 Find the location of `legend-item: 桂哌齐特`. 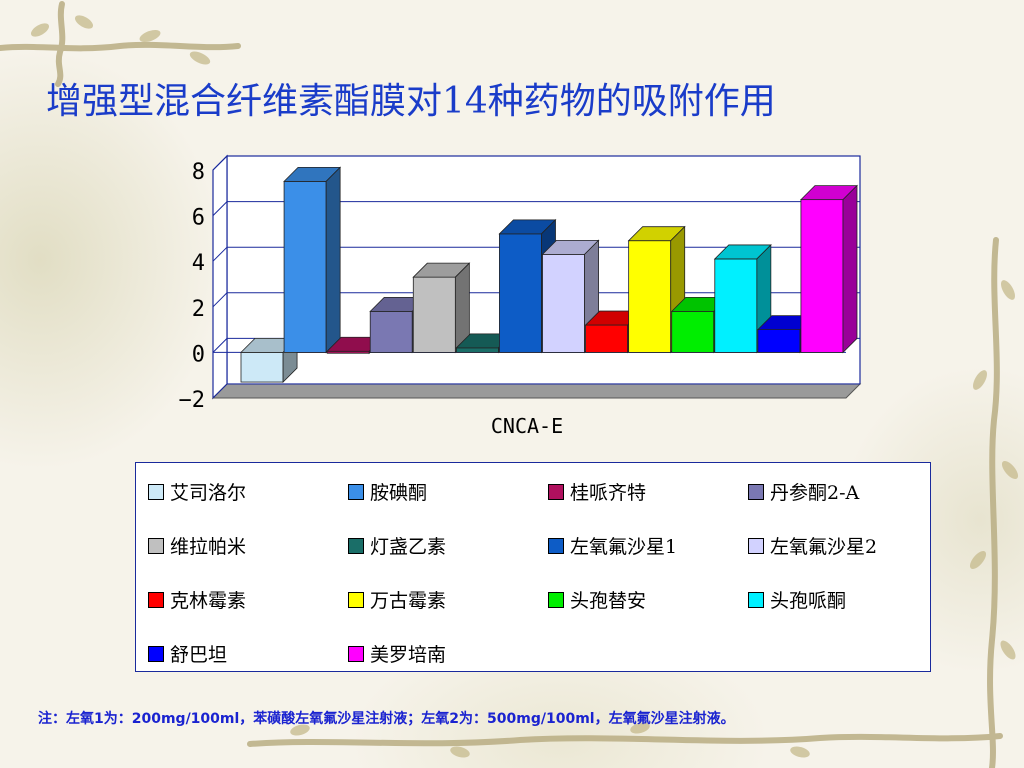

legend-item: 桂哌齐特 is located at coordinates (597, 491).